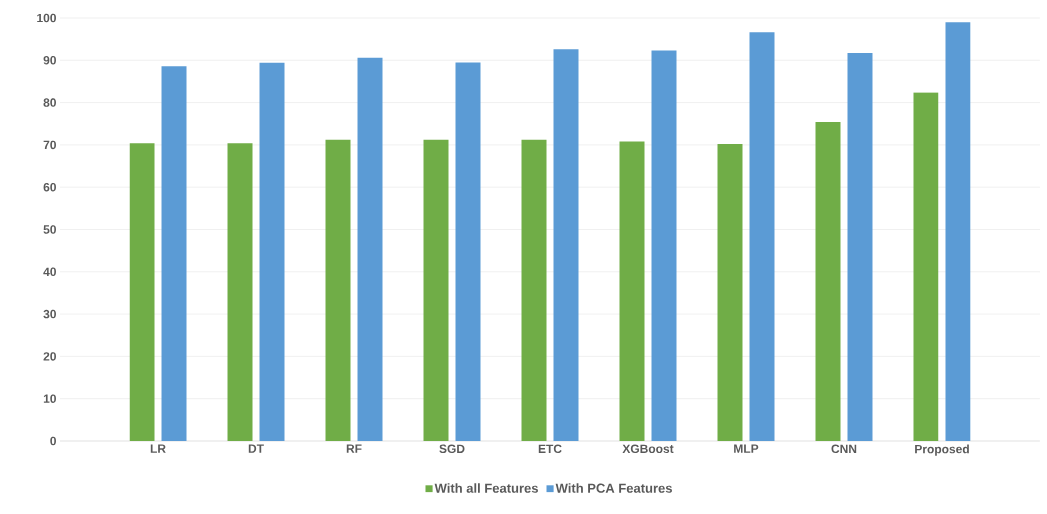  Describe the element at coordinates (49, 229) in the screenshot. I see `y-tick-label: 50` at that location.